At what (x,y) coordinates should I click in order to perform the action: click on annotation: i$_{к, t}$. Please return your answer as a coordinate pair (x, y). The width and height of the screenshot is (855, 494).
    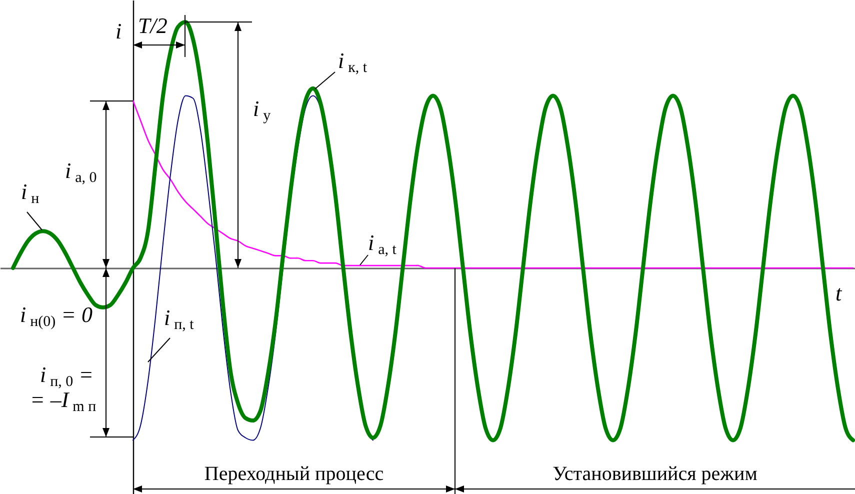
    Looking at the image, I should click on (353, 62).